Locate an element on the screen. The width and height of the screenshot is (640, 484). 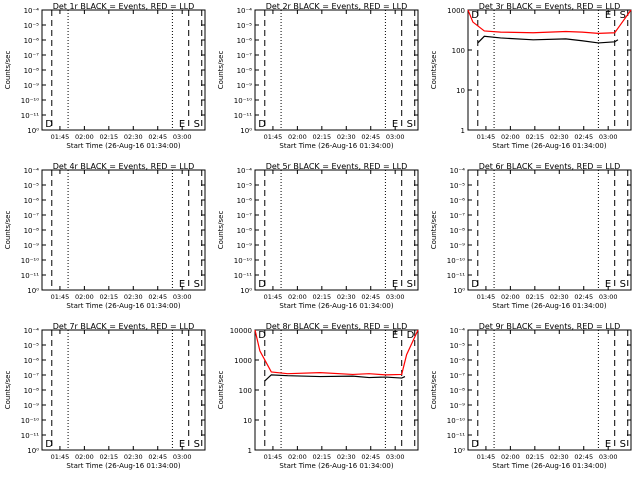
chart-title: Det 8r BLACK = Events, RED = LLD is located at coordinates (337, 326).